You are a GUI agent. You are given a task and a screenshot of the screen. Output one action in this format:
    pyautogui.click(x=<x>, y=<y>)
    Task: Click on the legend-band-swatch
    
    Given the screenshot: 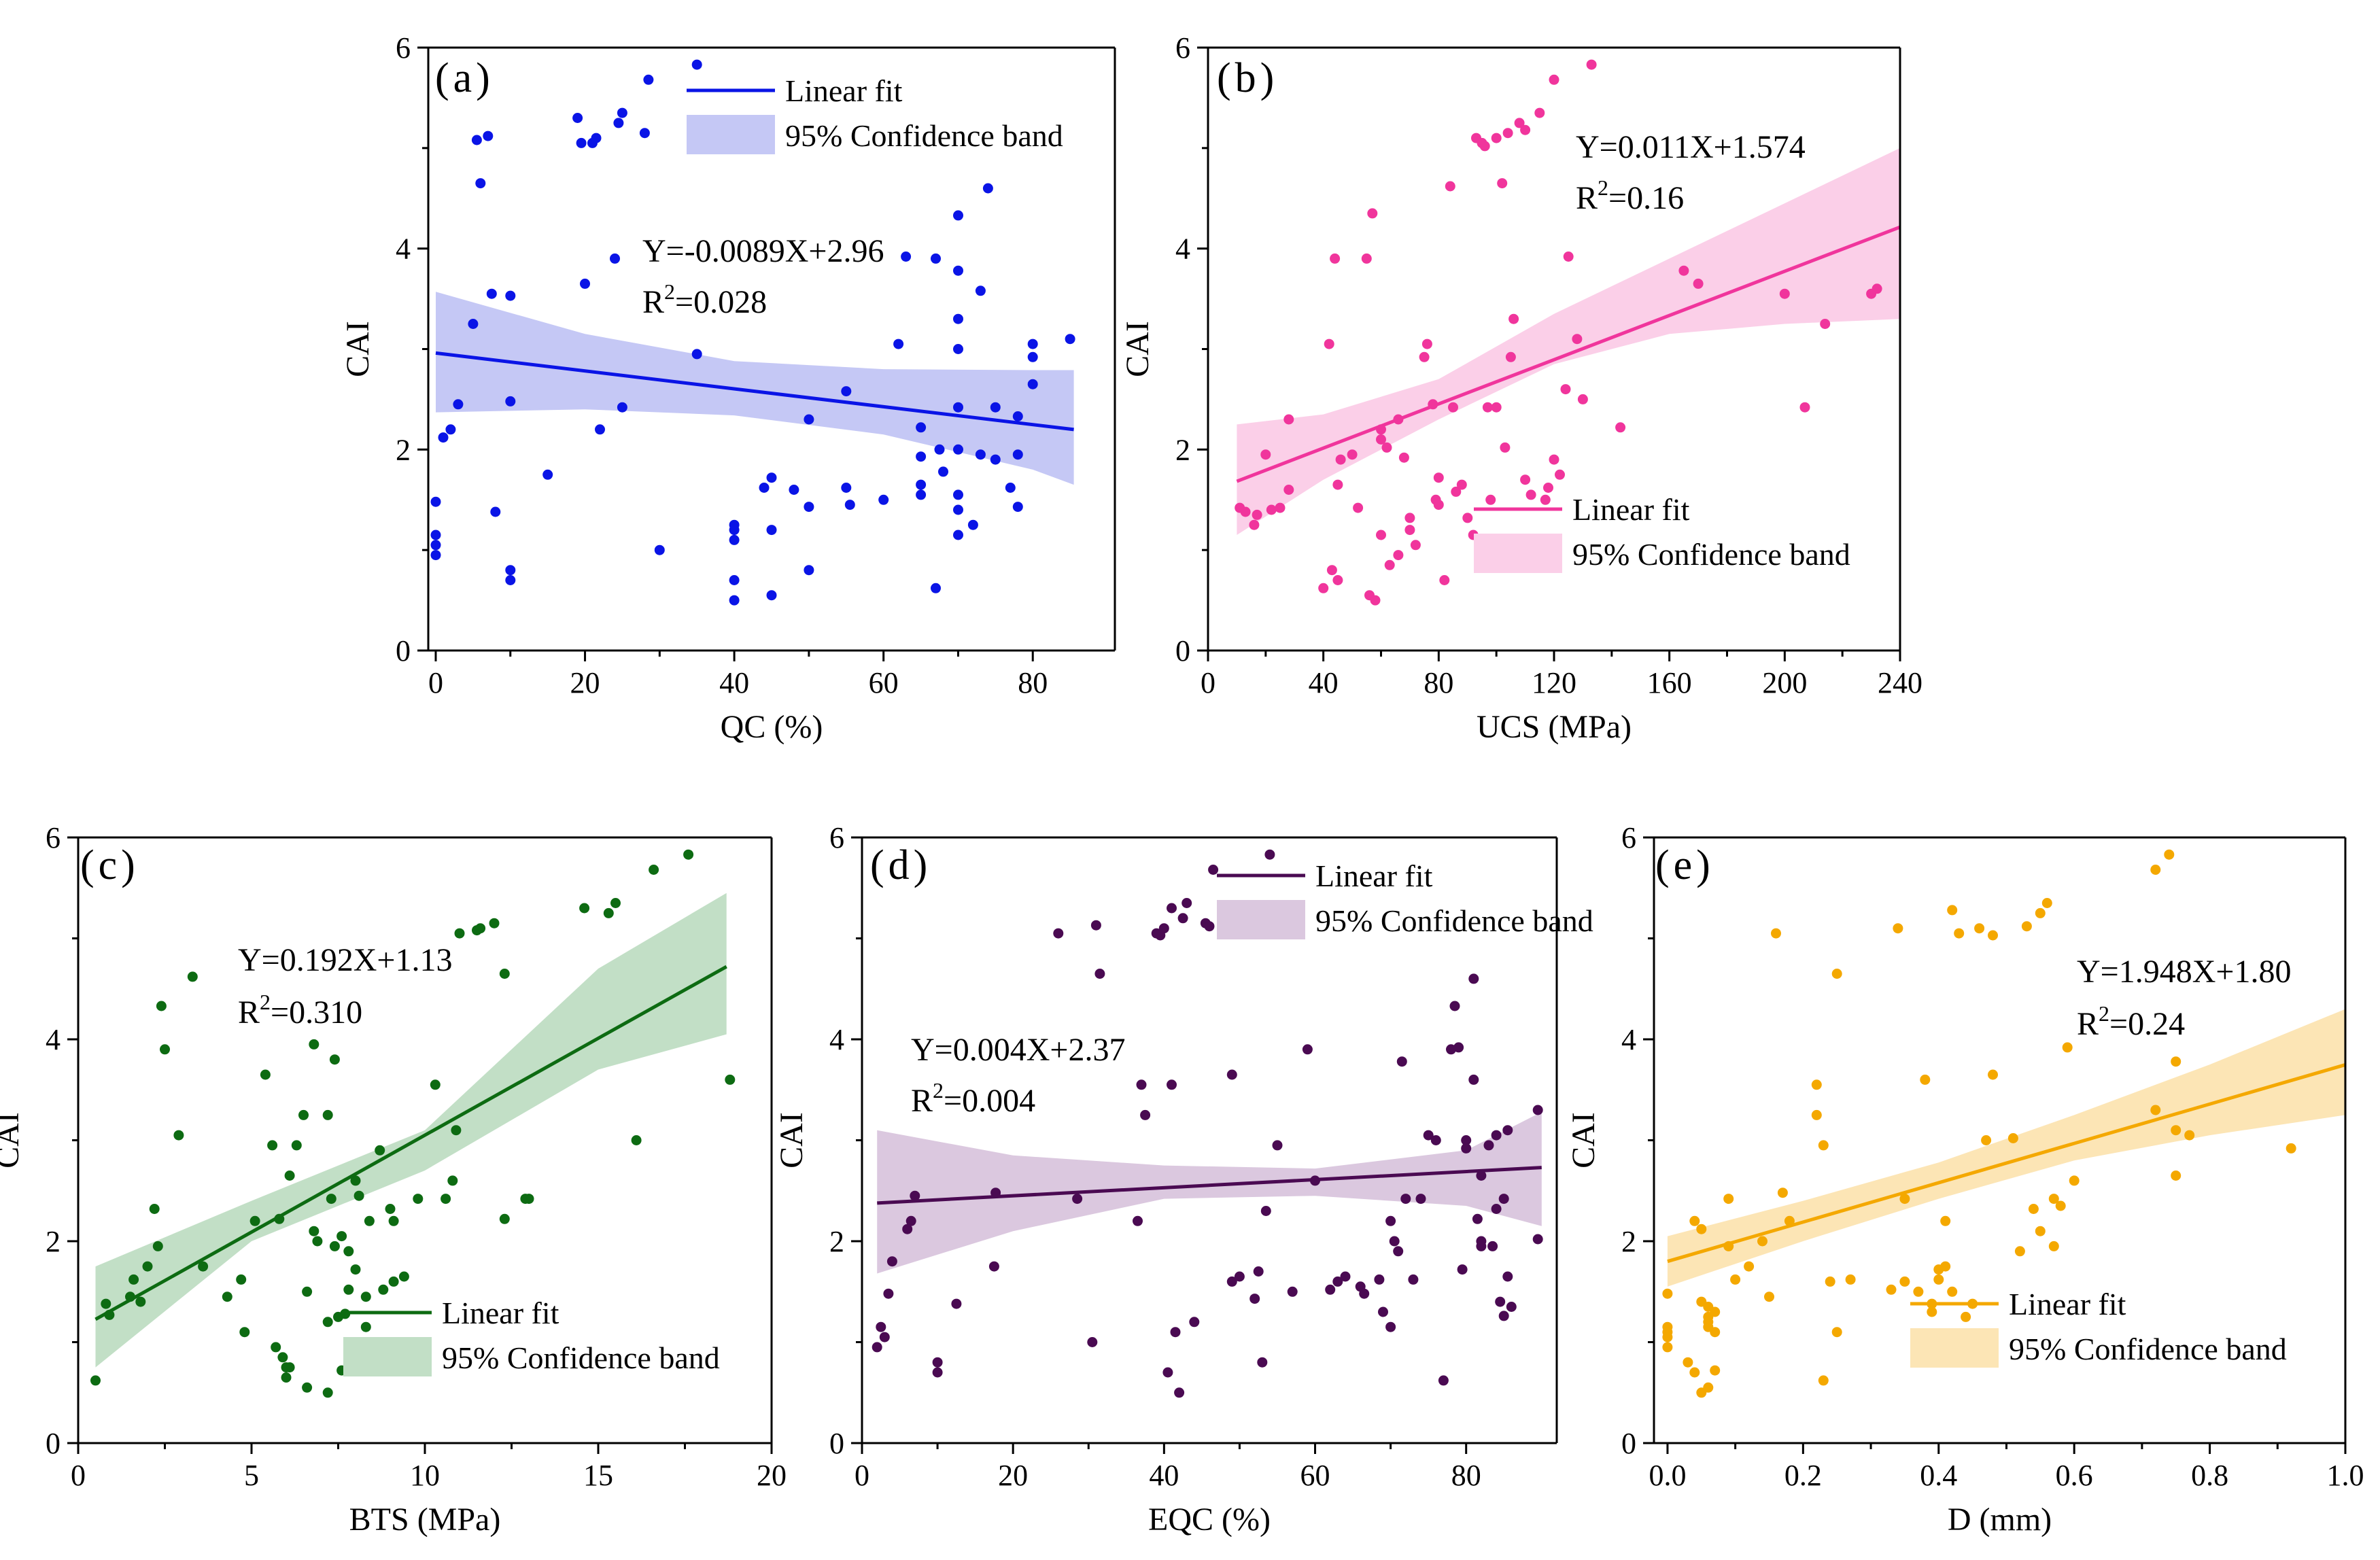 What is the action you would take?
    pyautogui.click(x=731, y=135)
    